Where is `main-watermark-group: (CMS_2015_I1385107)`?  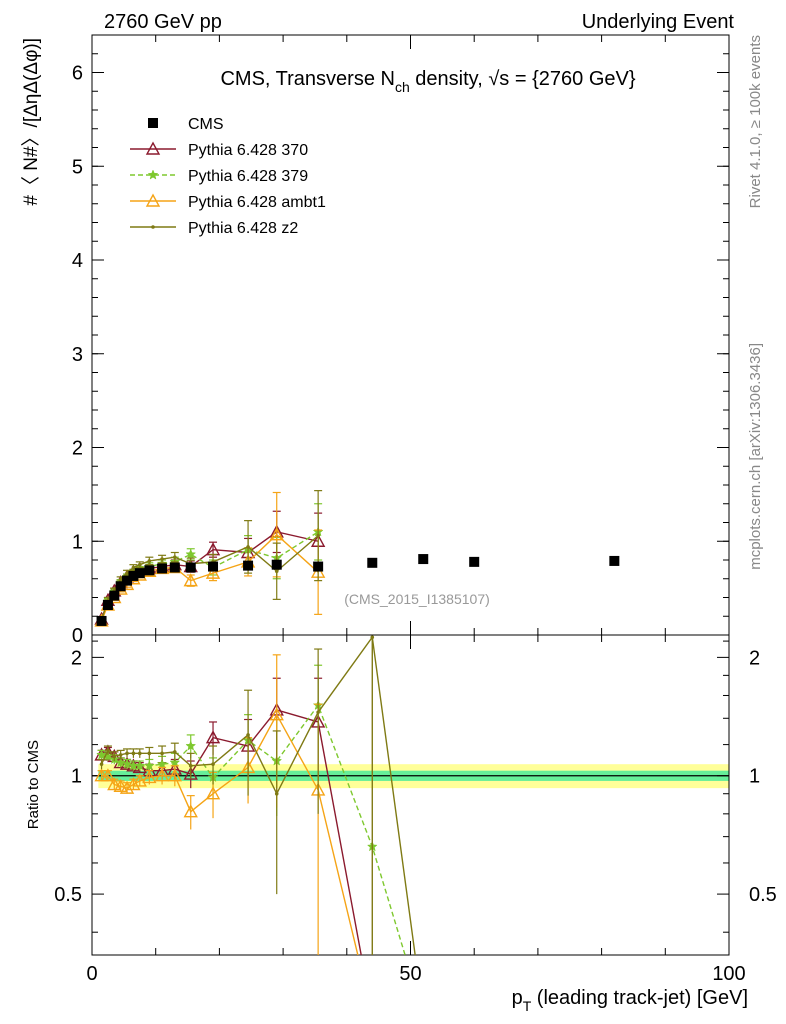 main-watermark-group: (CMS_2015_I1385107) is located at coordinates (417, 599).